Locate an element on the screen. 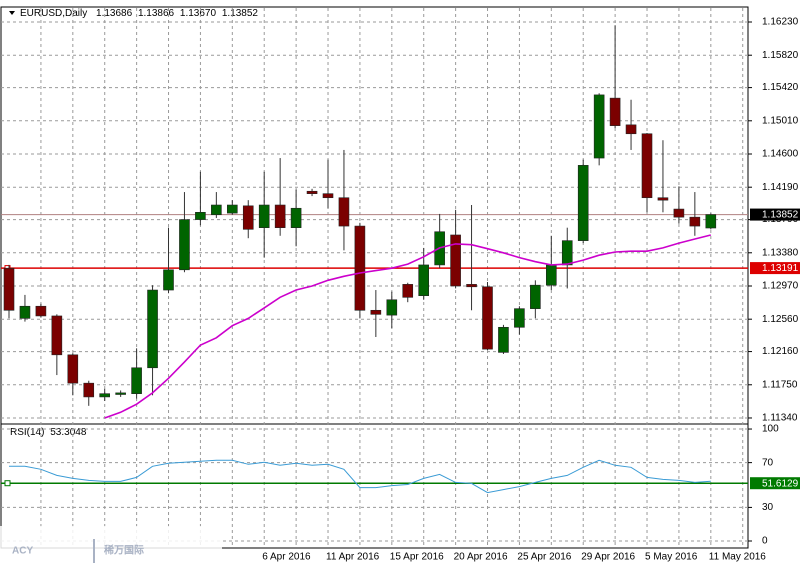  x-tick-label: 29 Apr 2016 is located at coordinates (608, 557).